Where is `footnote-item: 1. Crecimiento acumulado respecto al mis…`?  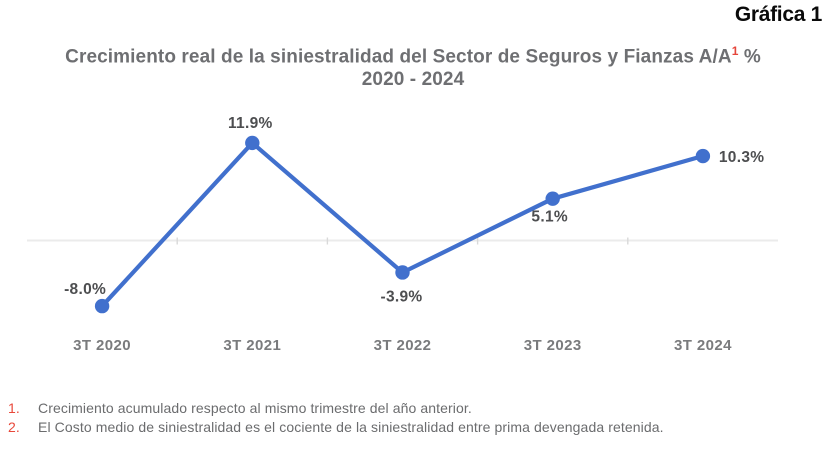
footnote-item: 1. Crecimiento acumulado respecto al mis… is located at coordinates (414, 408).